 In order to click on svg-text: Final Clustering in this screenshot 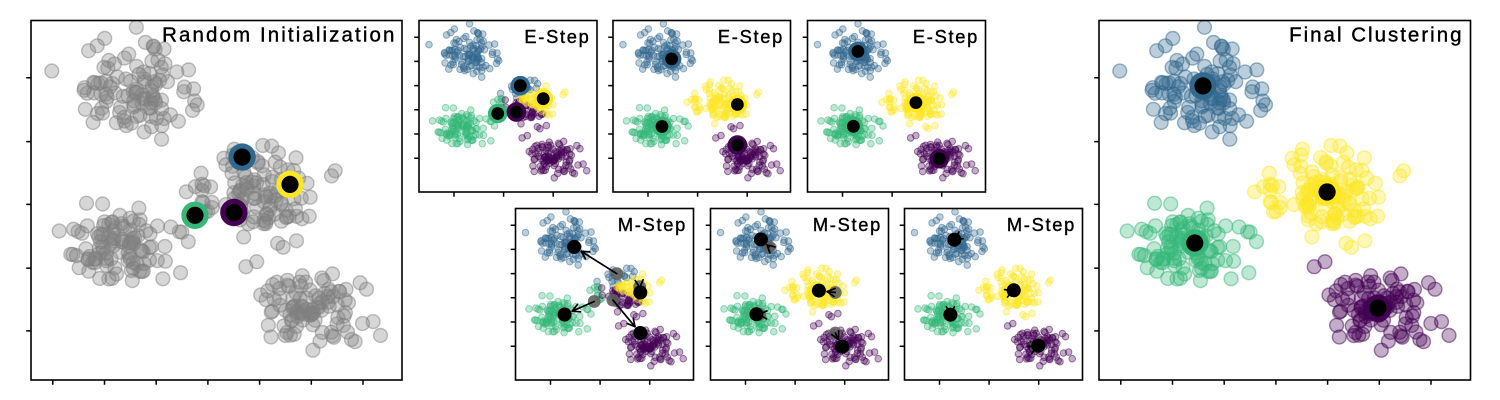, I will do `click(1376, 34)`.